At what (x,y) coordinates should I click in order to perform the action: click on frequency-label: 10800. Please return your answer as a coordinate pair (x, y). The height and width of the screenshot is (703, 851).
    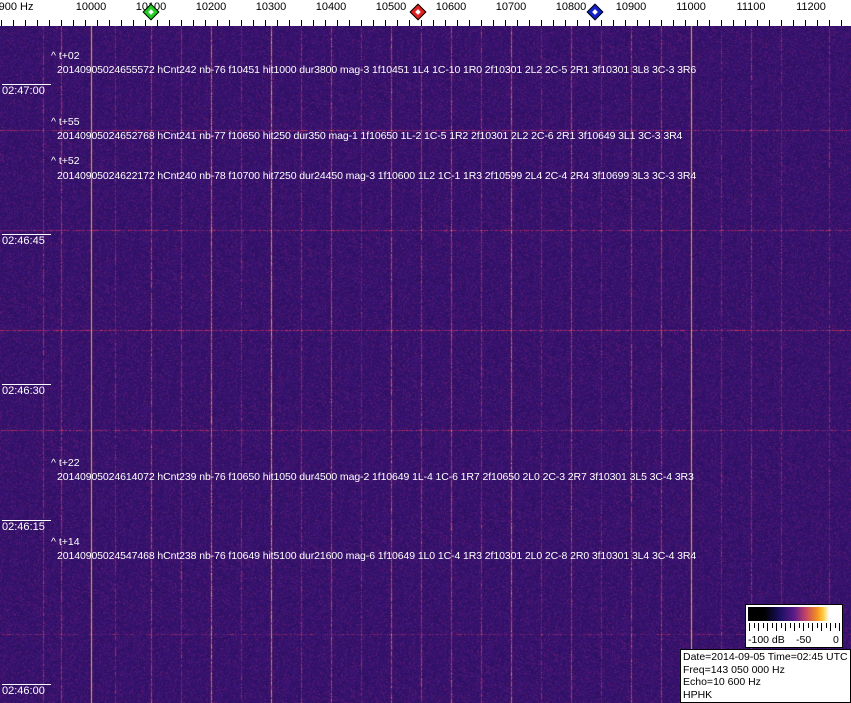
    Looking at the image, I should click on (571, 7).